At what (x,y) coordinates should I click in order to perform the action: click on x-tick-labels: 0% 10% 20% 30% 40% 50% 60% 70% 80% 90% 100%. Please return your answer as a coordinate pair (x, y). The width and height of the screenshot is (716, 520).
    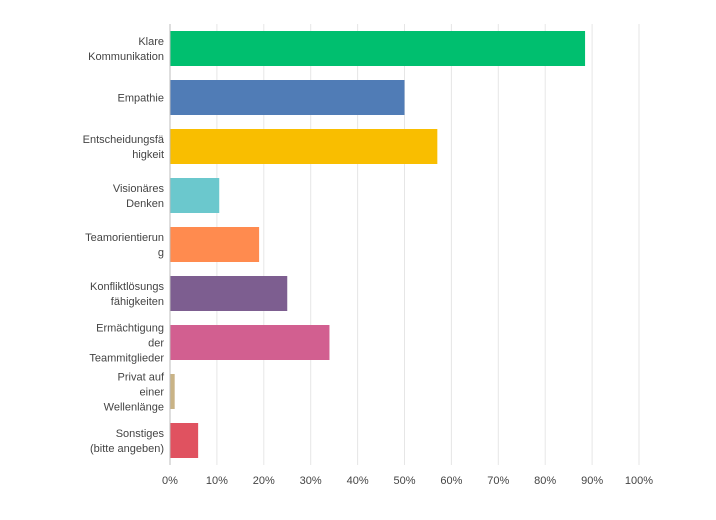
    Looking at the image, I should click on (407, 481).